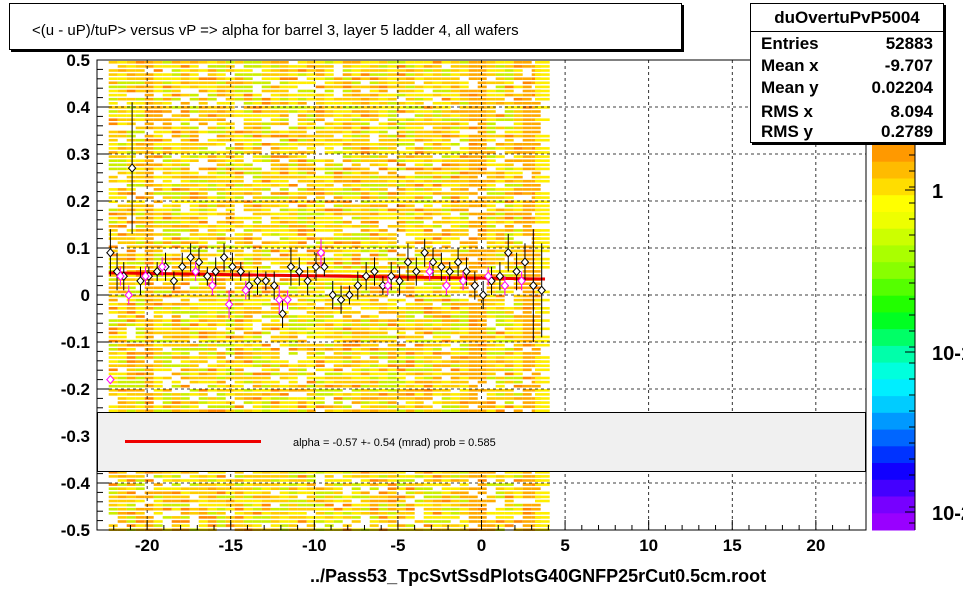  I want to click on data-point, so click(224, 257).